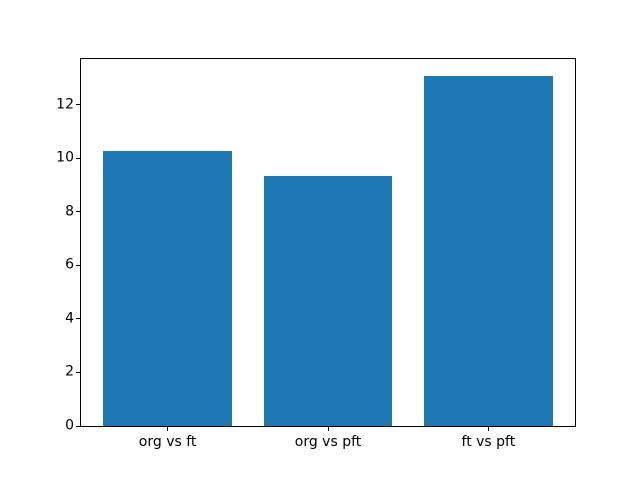 This screenshot has width=640, height=480. Describe the element at coordinates (167, 288) in the screenshot. I see `bar-org-vs-ft` at that location.